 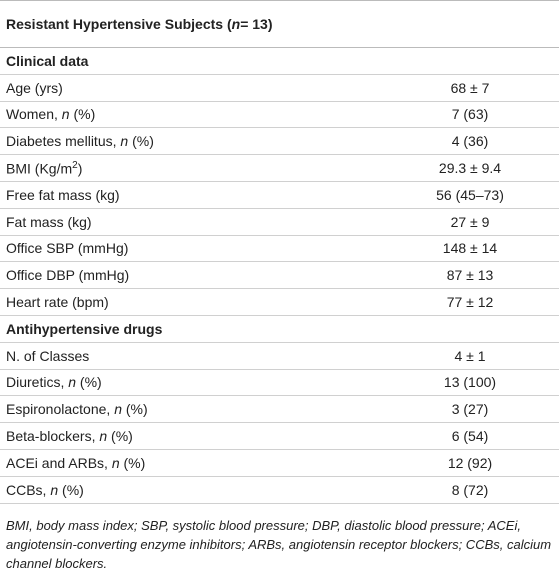 I want to click on row-label: Office DBP (mmHg), so click(x=64, y=275).